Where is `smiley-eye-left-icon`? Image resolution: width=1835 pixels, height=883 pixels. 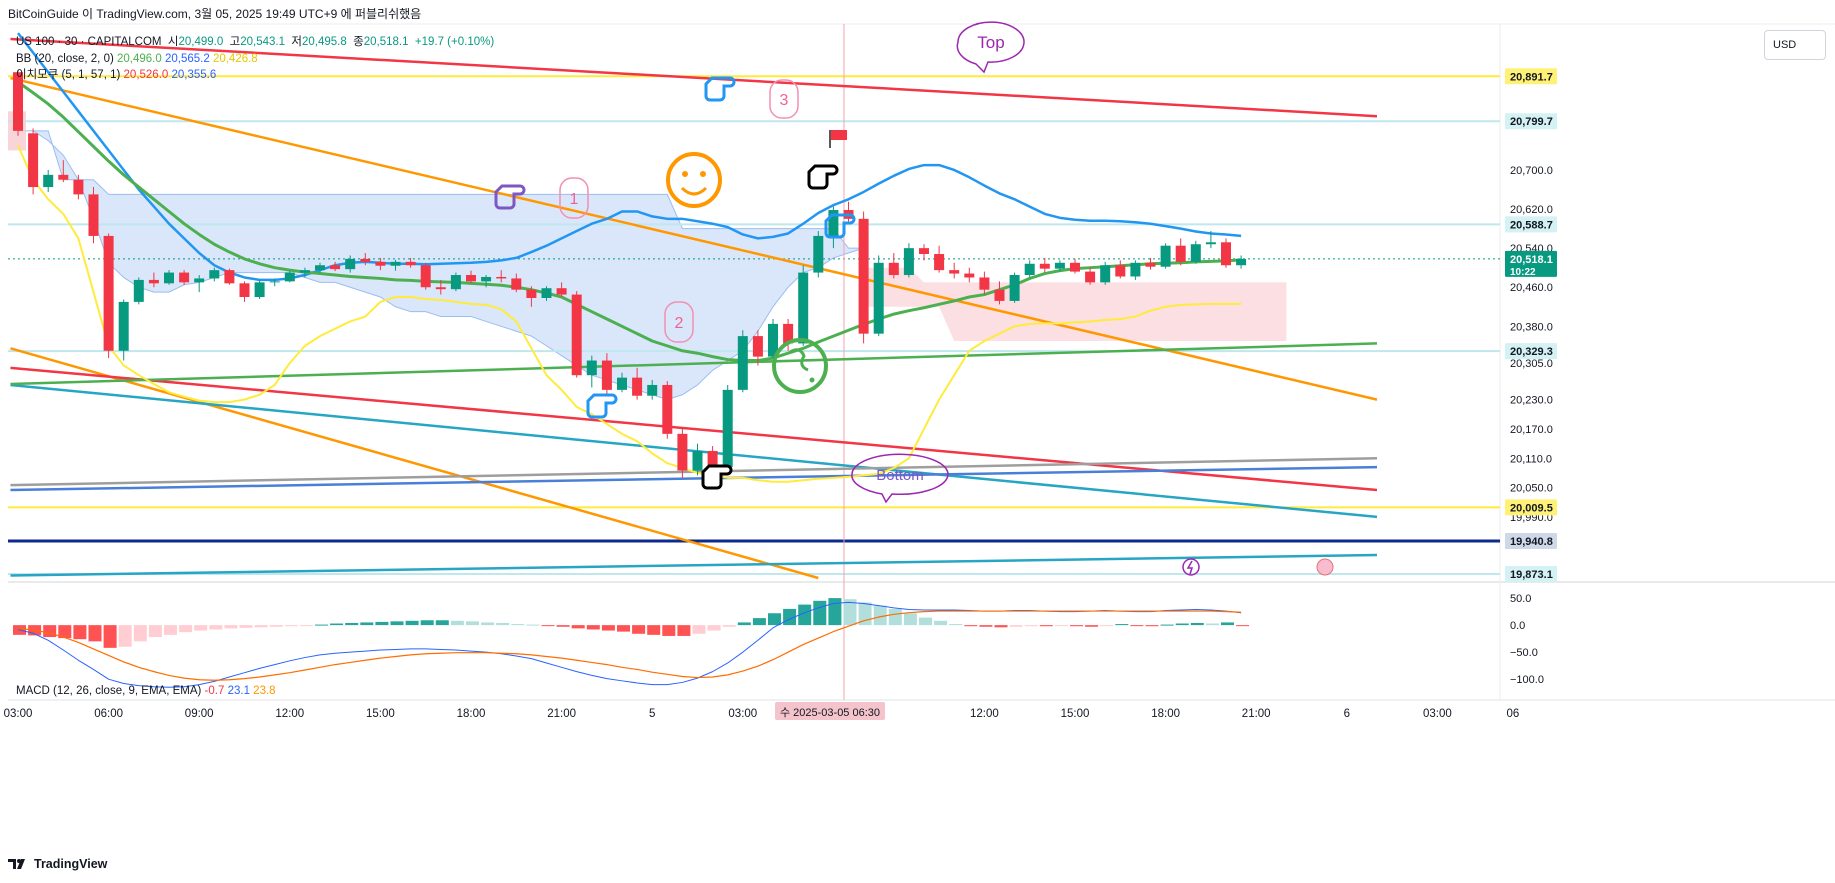
smiley-eye-left-icon is located at coordinates (685, 174).